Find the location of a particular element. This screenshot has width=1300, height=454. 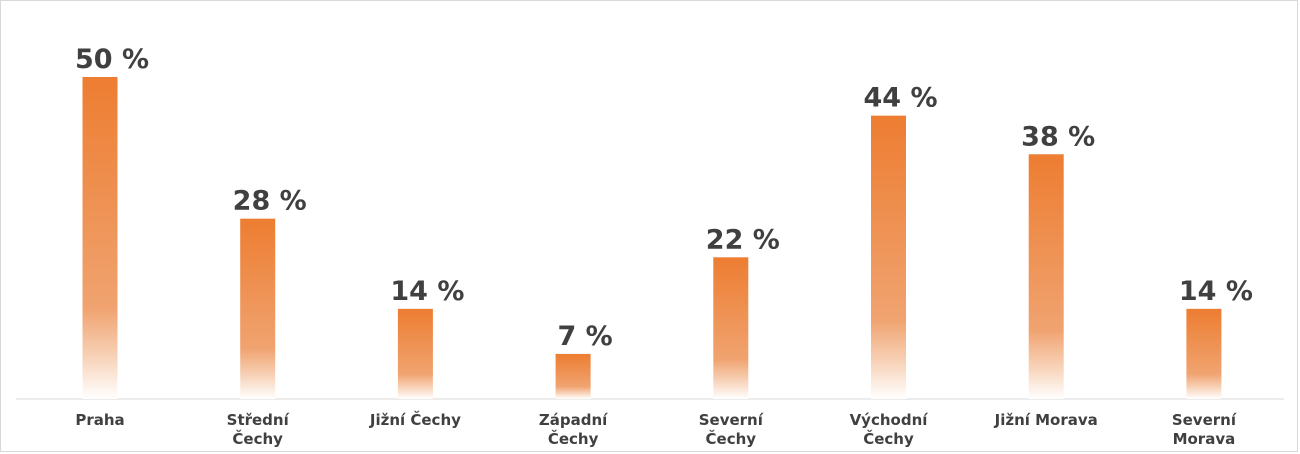

data-label-7: 14 % is located at coordinates (1216, 291).